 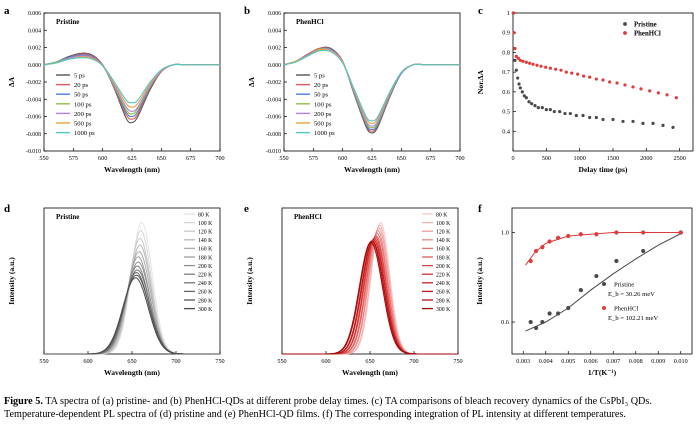 What do you see at coordinates (371, 86) in the screenshot?
I see `series-line-500-ps` at bounding box center [371, 86].